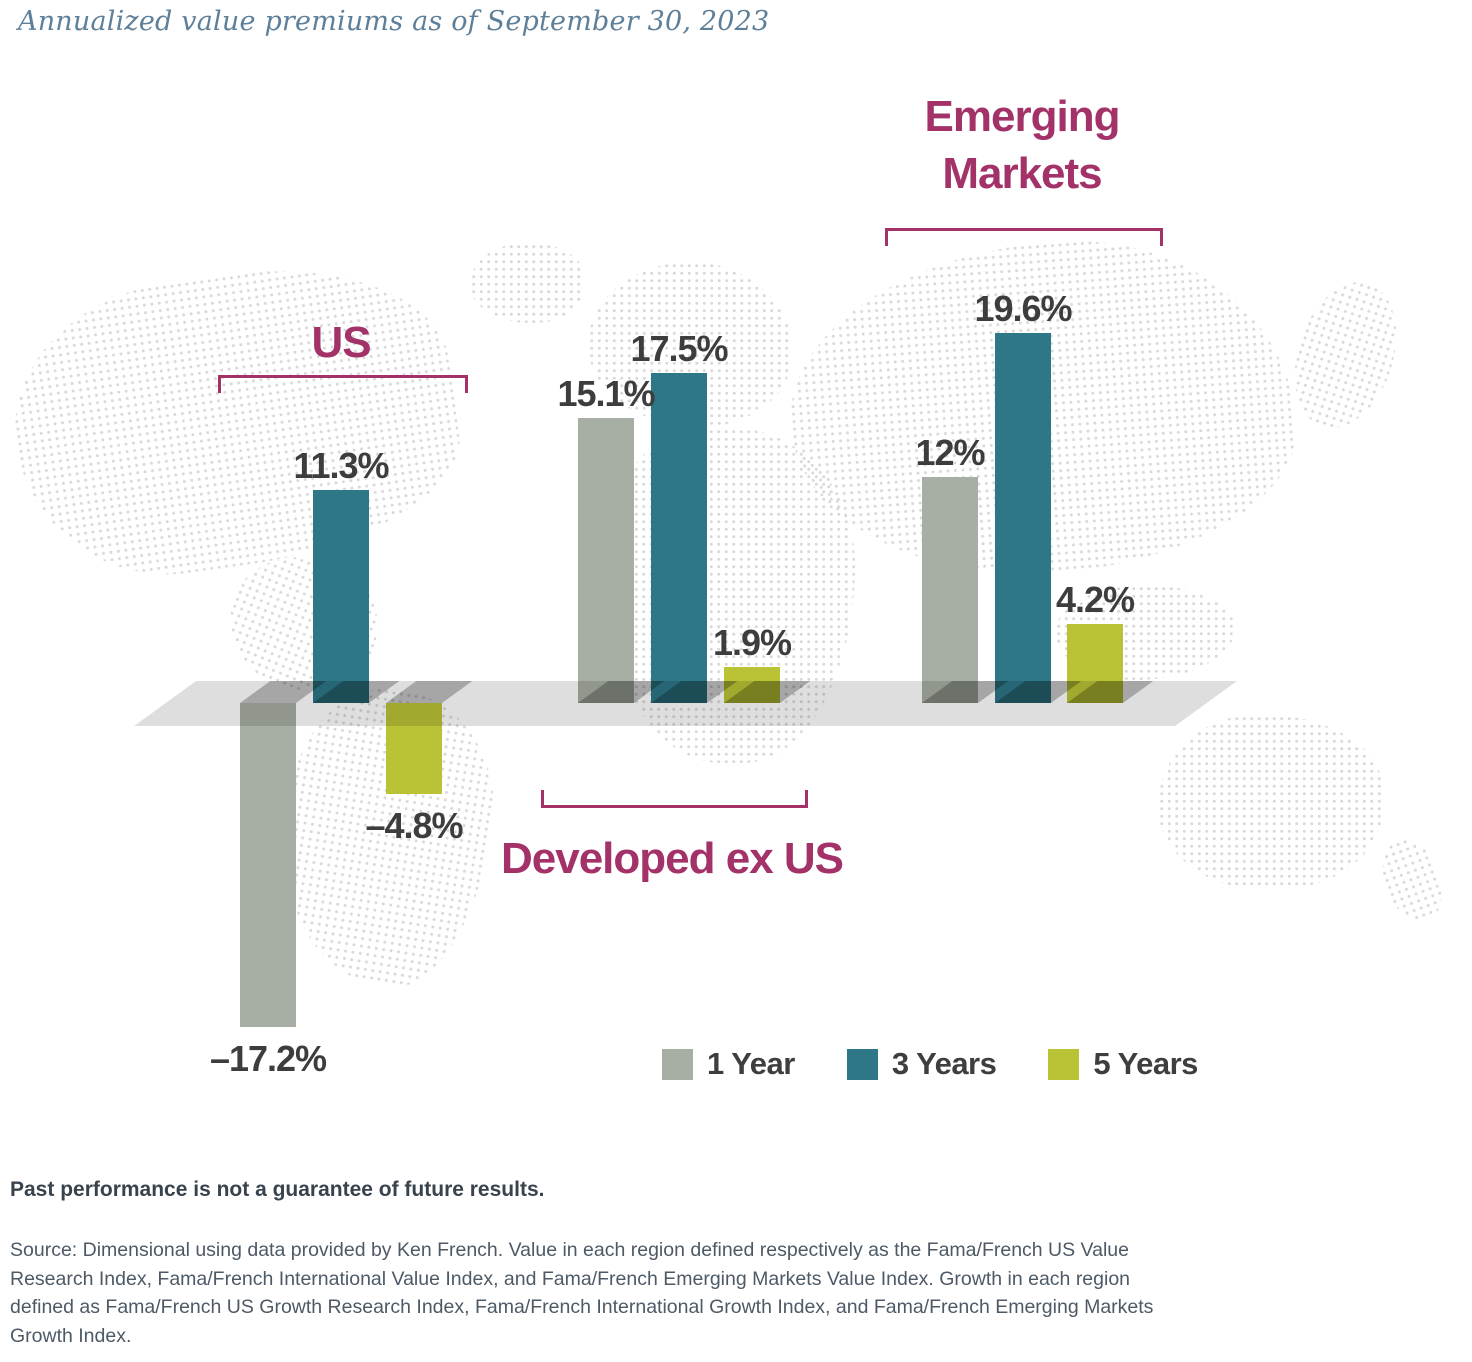  What do you see at coordinates (237, 420) in the screenshot?
I see `world-map-dots-north-america` at bounding box center [237, 420].